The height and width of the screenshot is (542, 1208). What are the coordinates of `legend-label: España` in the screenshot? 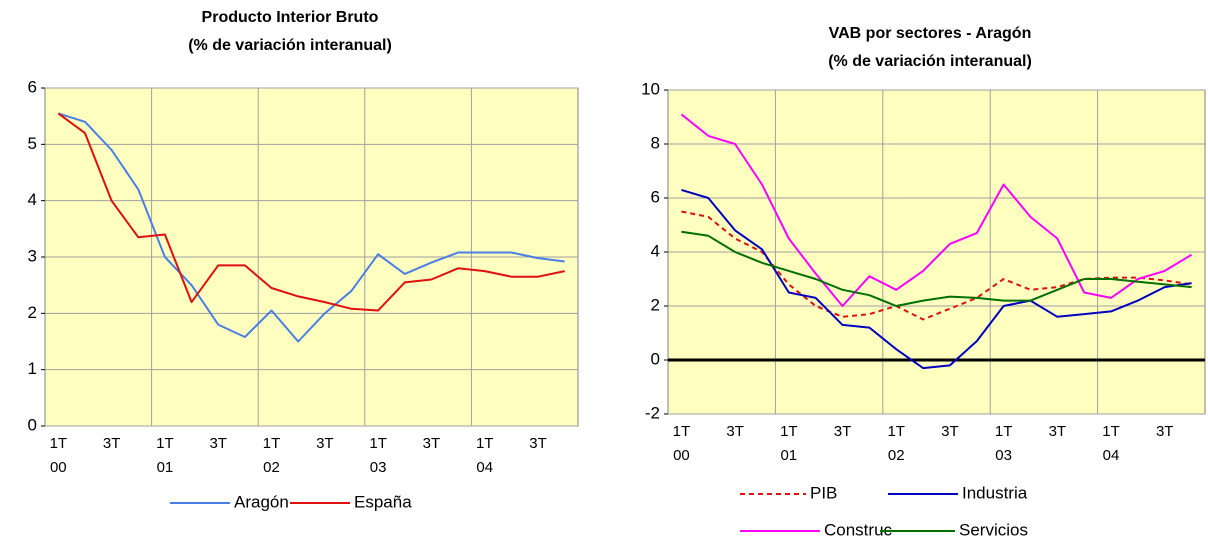 It's located at (383, 501).